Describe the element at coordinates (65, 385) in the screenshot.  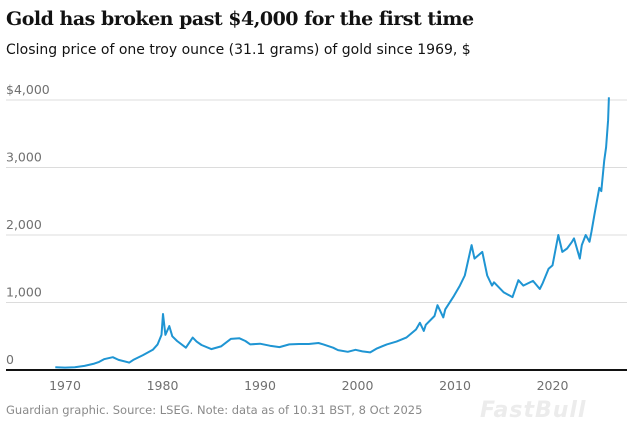
I see `x-tick-label: 1970` at that location.